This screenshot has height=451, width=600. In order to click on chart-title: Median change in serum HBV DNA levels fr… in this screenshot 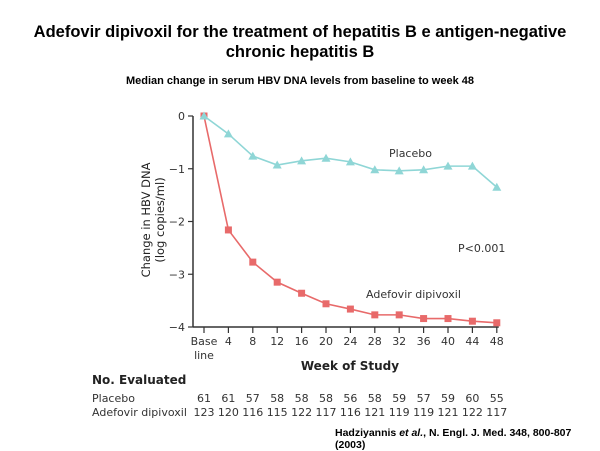, I will do `click(300, 81)`.